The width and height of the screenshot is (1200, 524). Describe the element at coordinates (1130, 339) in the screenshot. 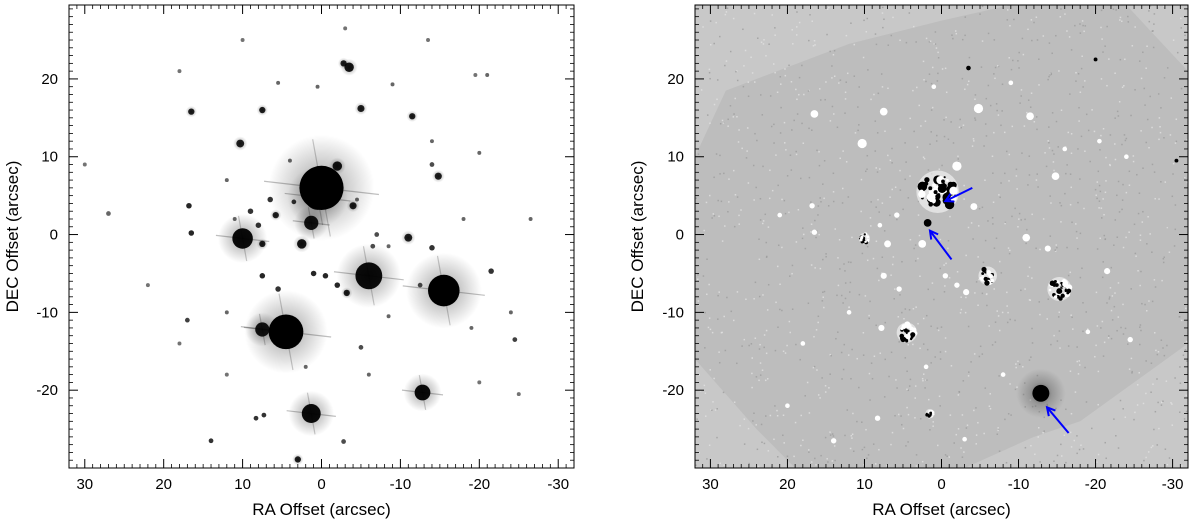

I see `residual-bright` at that location.